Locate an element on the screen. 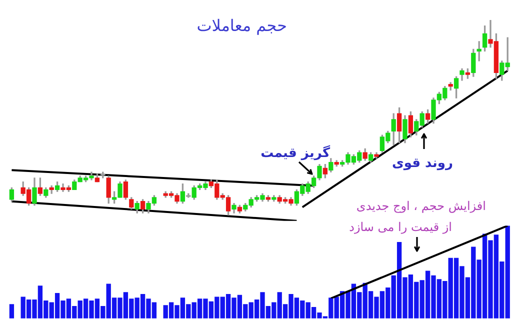 This screenshot has height=323, width=520. annotation: روند قوی is located at coordinates (422, 163).